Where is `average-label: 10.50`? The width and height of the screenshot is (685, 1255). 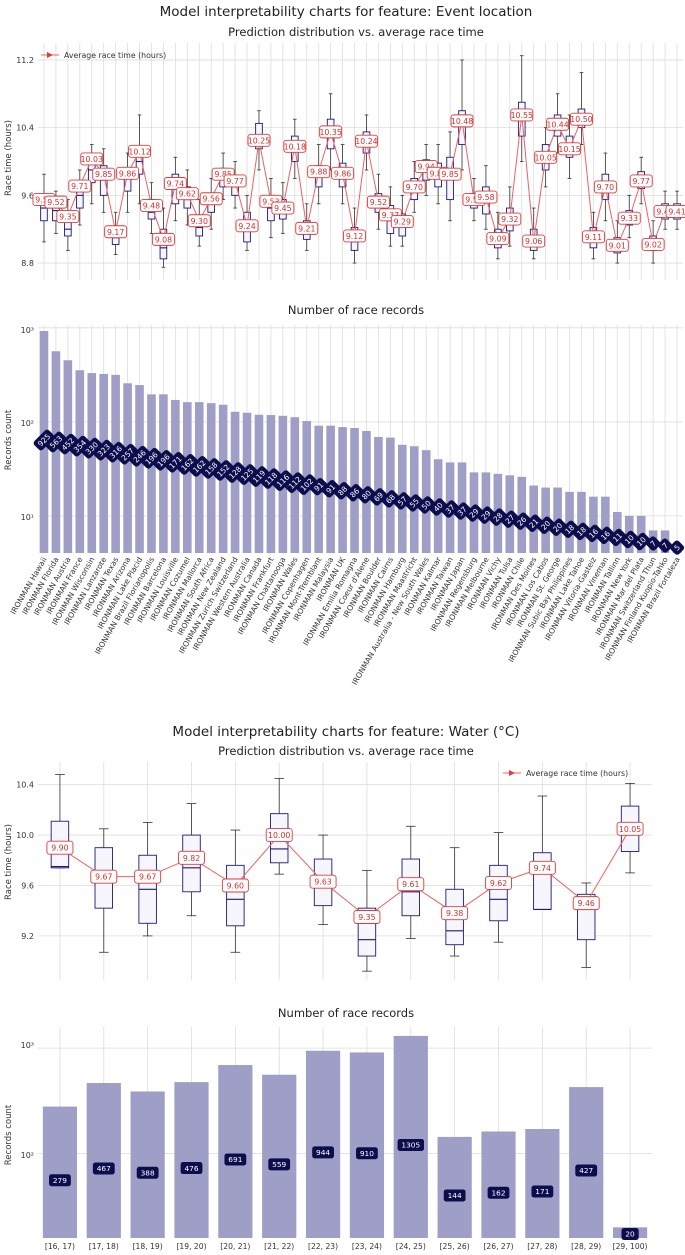
average-label: 10.50 is located at coordinates (581, 119).